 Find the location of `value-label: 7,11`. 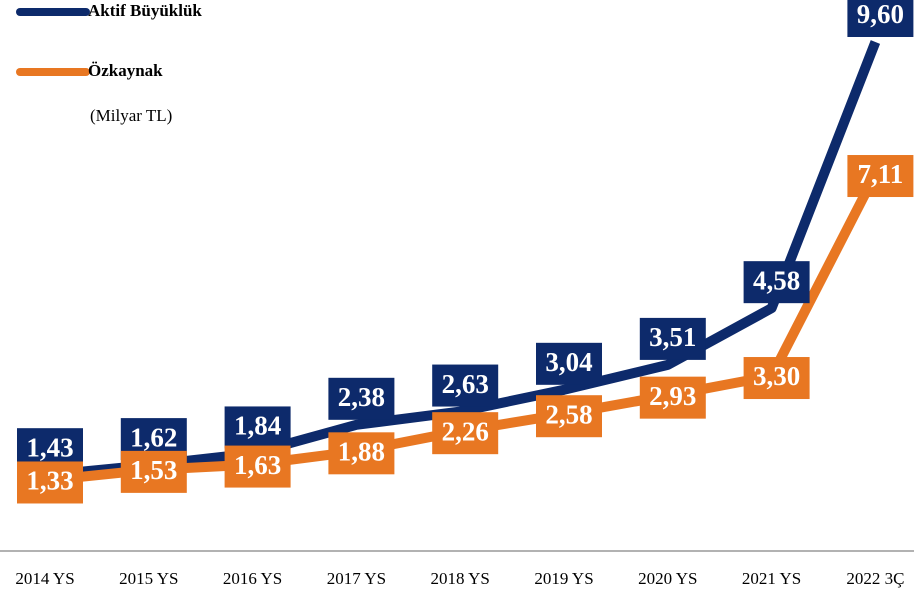

value-label: 7,11 is located at coordinates (881, 174).